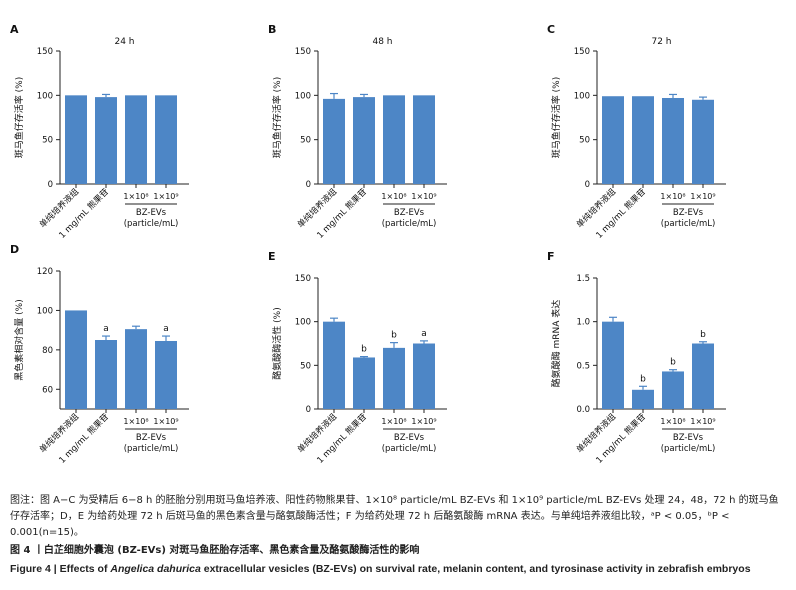 This screenshot has height=590, width=796. I want to click on panel-letter: E, so click(272, 256).